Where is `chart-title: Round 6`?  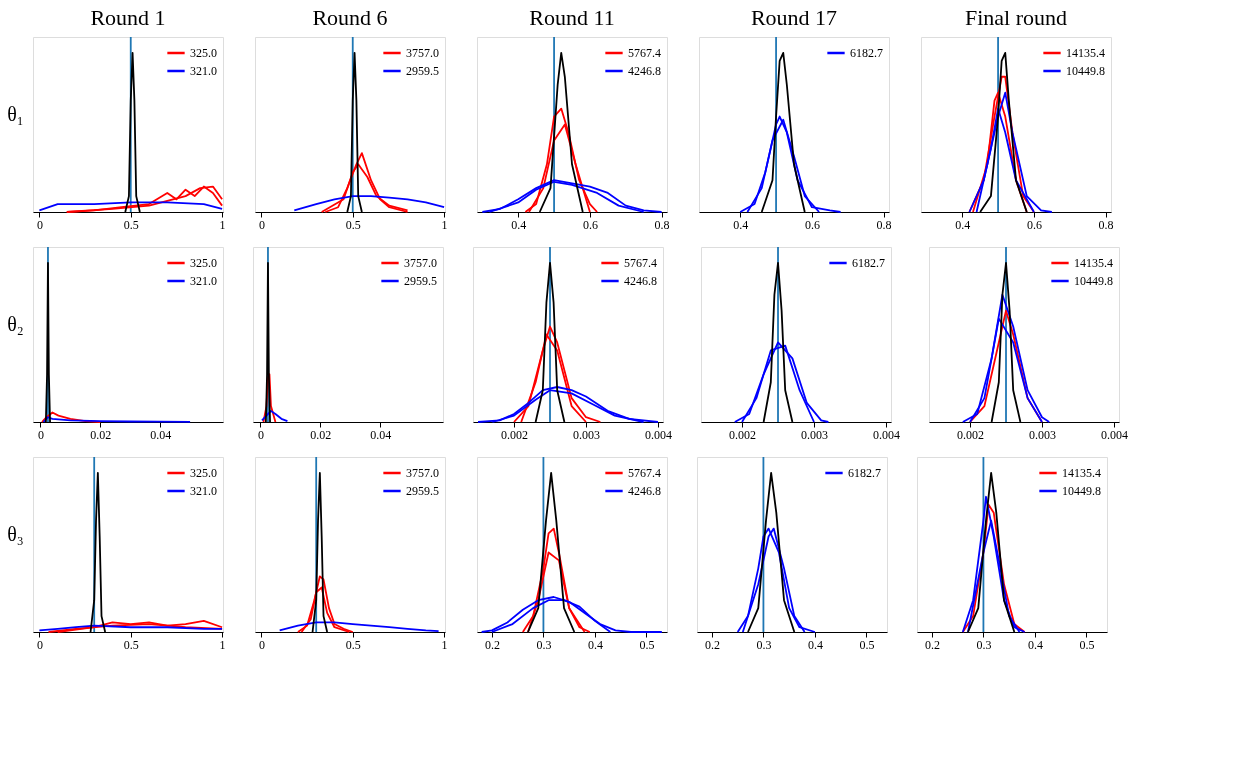 chart-title: Round 6 is located at coordinates (350, 18).